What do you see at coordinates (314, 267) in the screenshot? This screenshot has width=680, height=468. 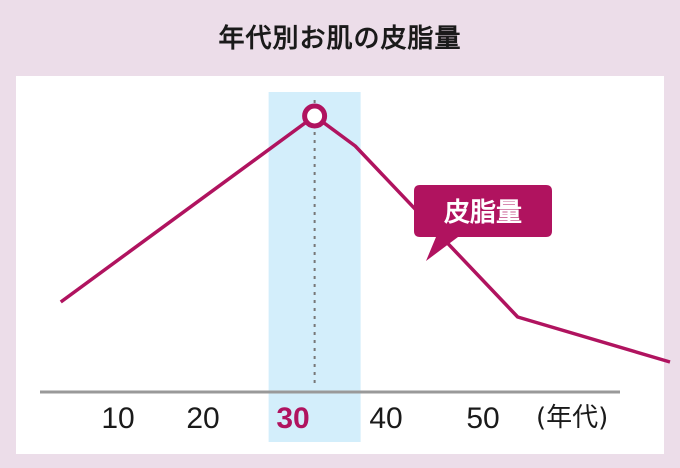 I see `highlight-band` at bounding box center [314, 267].